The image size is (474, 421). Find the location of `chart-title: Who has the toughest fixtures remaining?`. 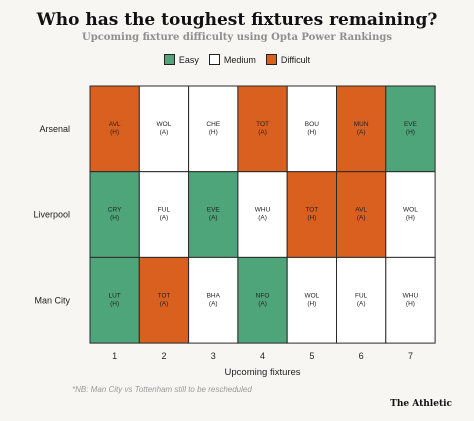

chart-title: Who has the toughest fixtures remaining? is located at coordinates (237, 20).